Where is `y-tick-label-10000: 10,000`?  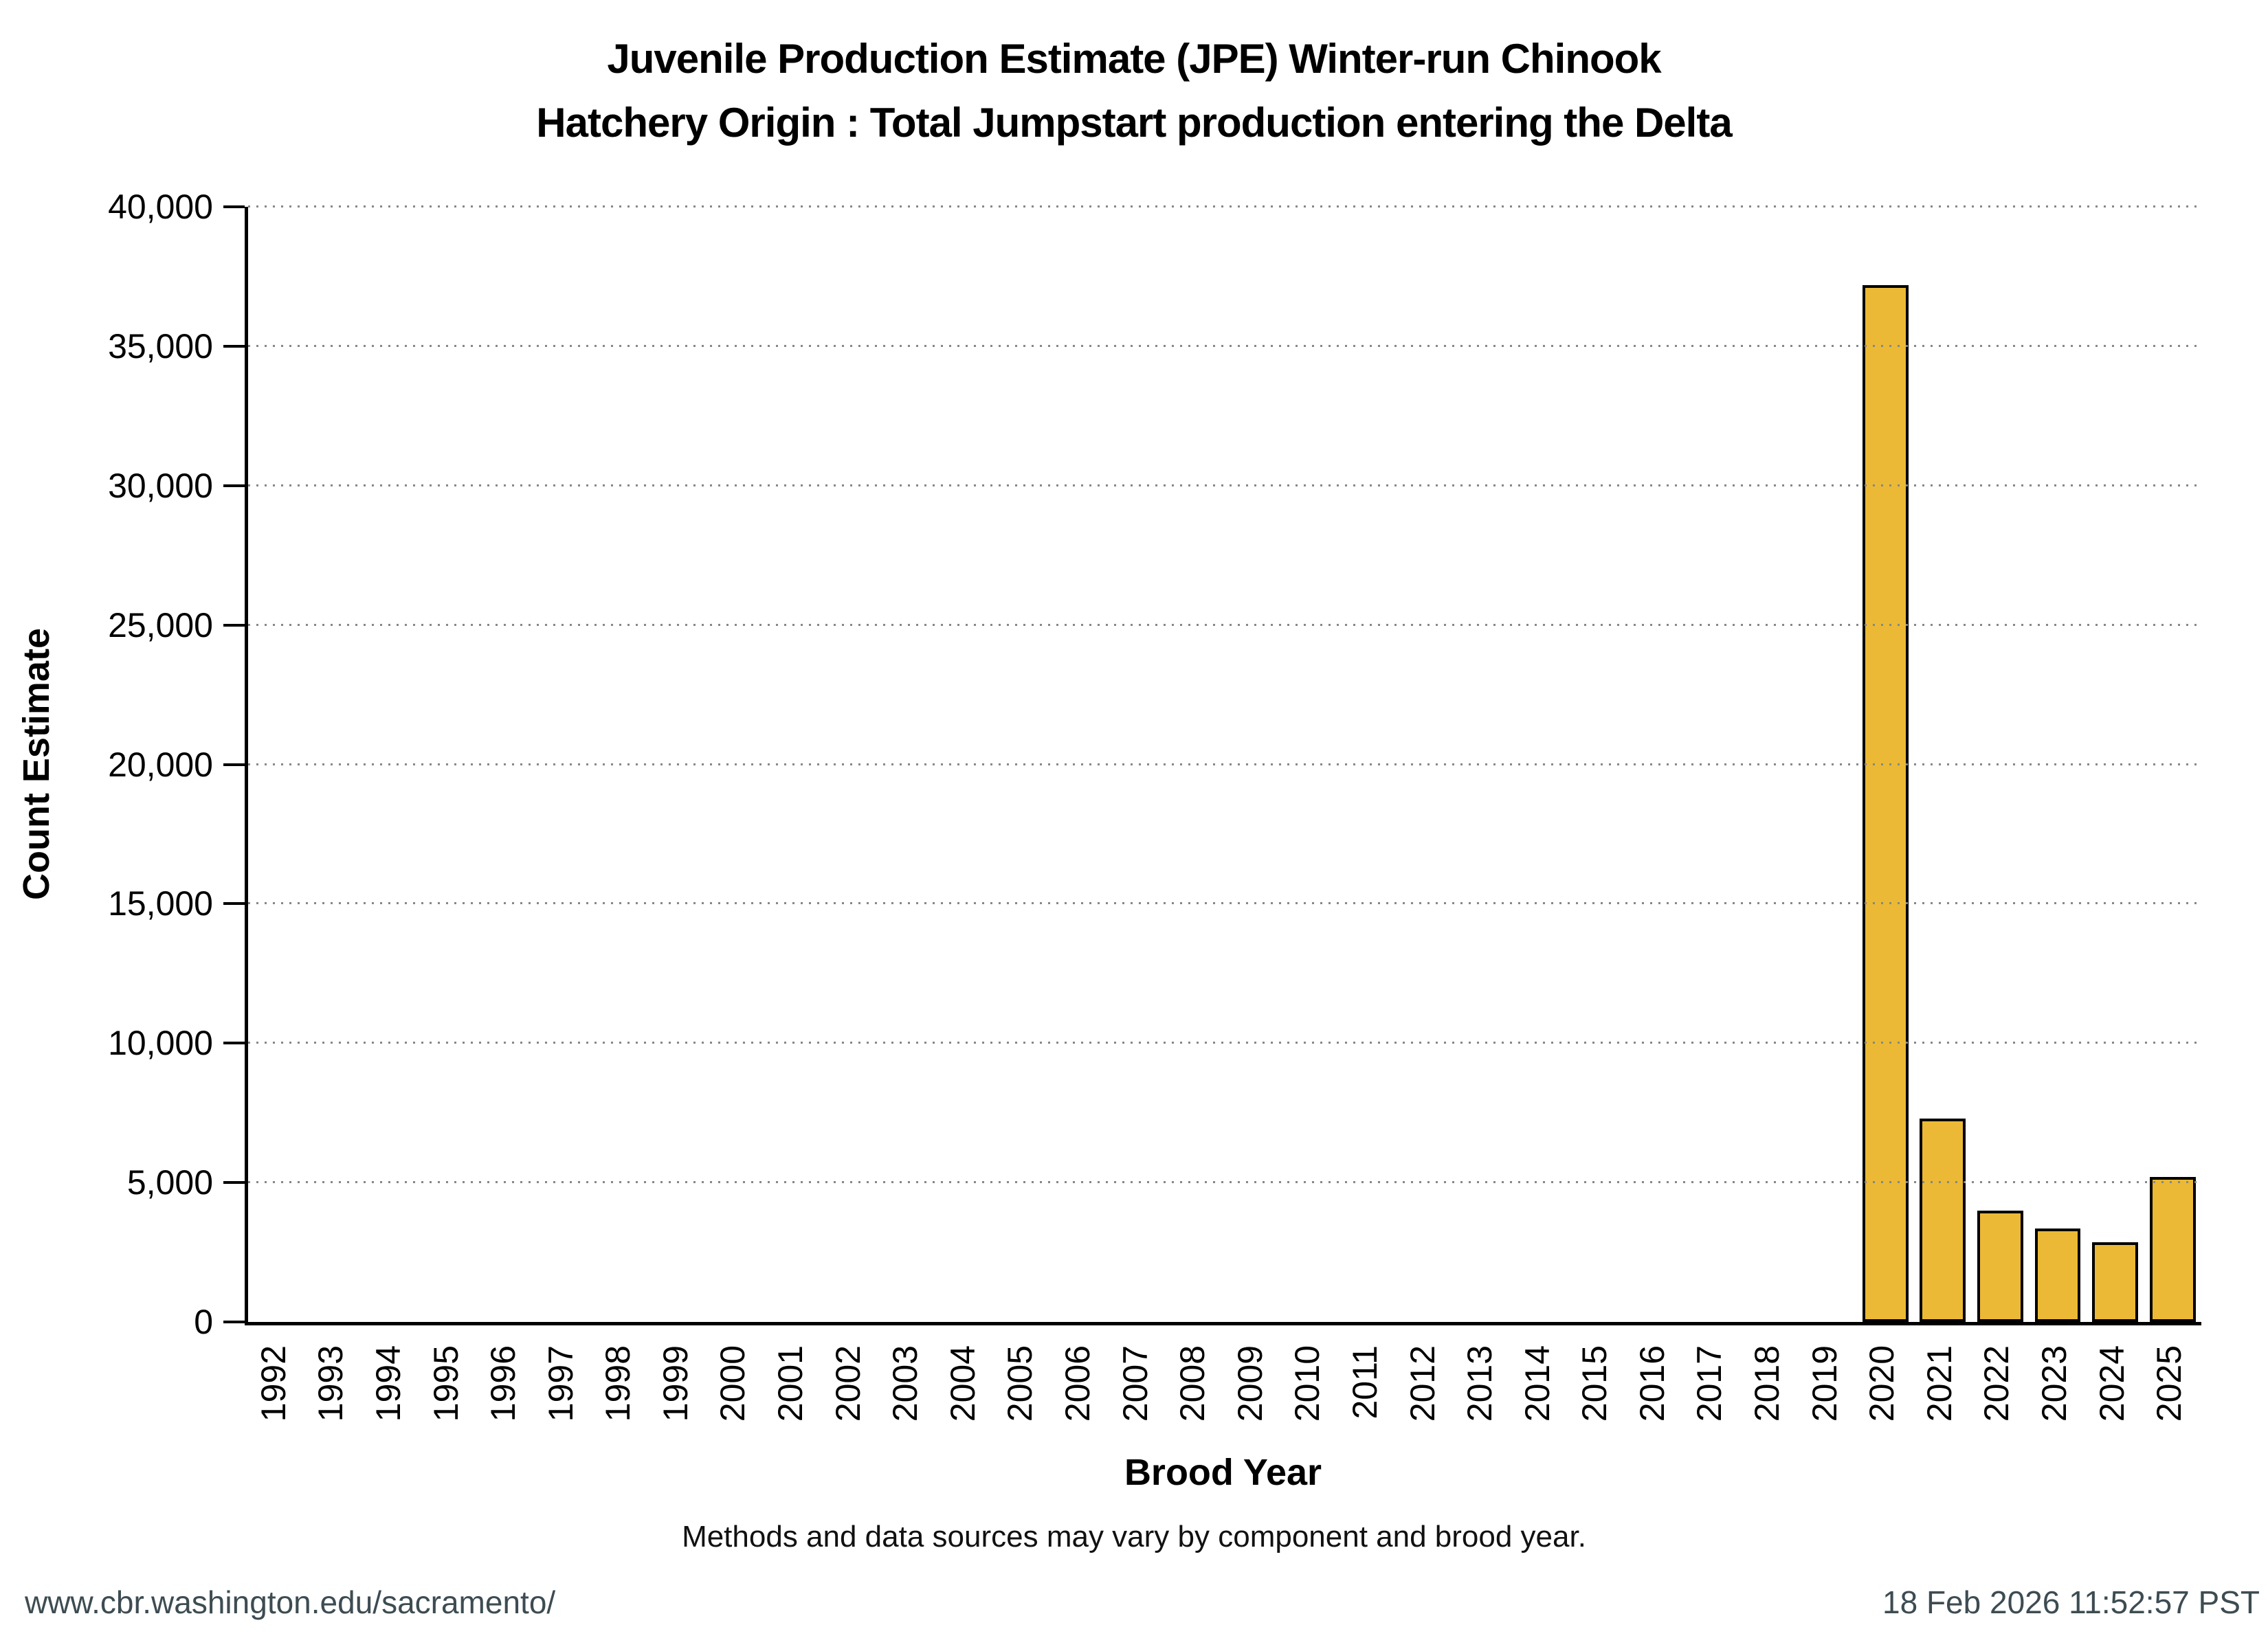 y-tick-label-10000: 10,000 is located at coordinates (160, 1043).